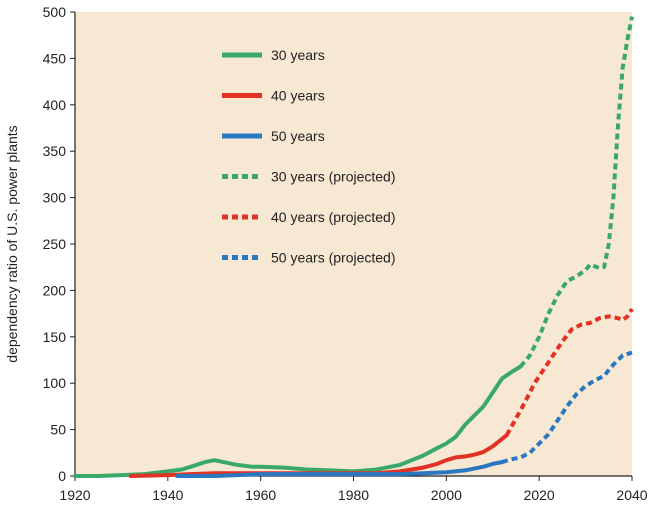 The image size is (650, 514). What do you see at coordinates (333, 177) in the screenshot?
I see `legend-label-3: 30 years (projected)` at bounding box center [333, 177].